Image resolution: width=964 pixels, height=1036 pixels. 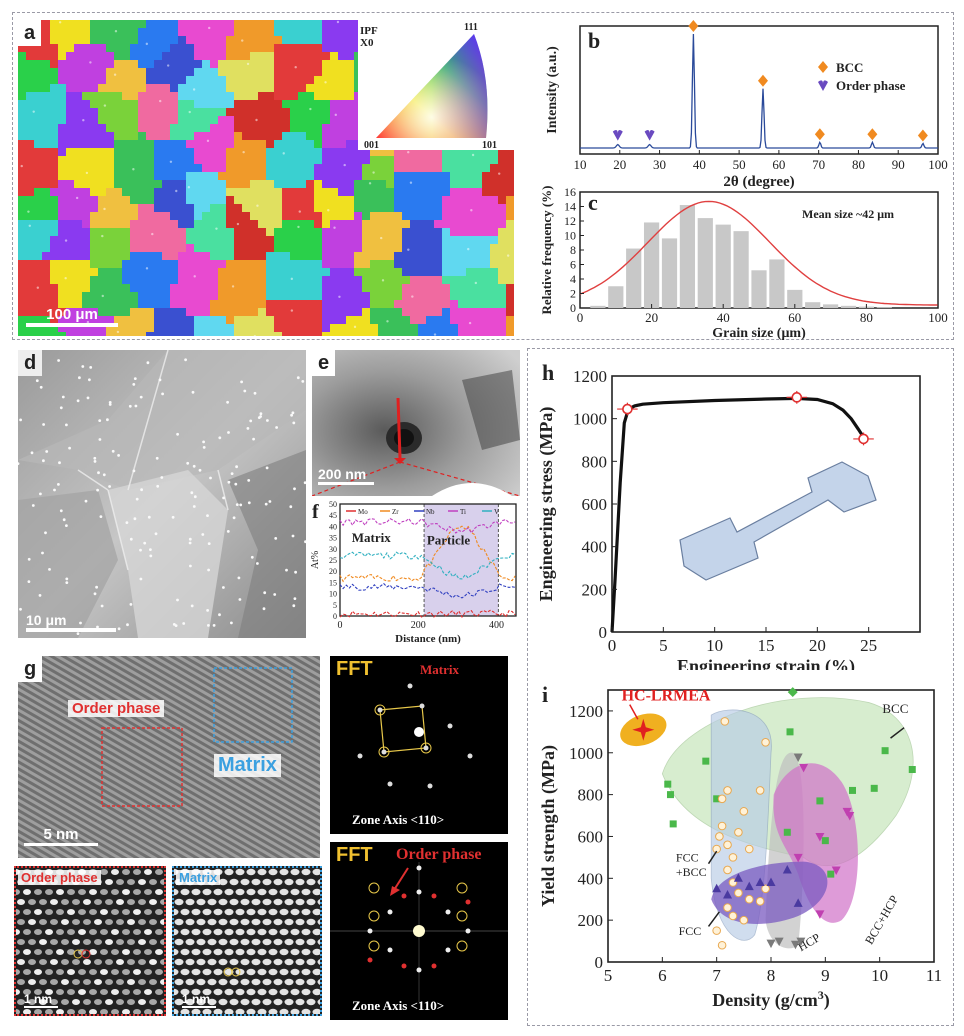 What do you see at coordinates (570, 207) in the screenshot?
I see `hist-ytick-label: 14` at bounding box center [570, 207].